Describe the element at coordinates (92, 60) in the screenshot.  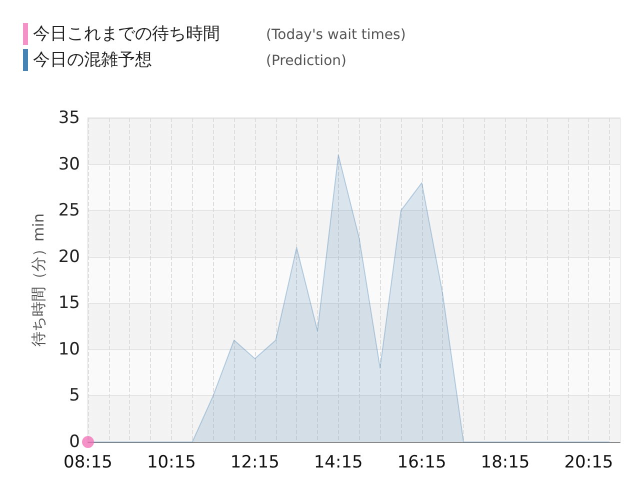
I see `legend-label: 今日の混雑予想` at that location.